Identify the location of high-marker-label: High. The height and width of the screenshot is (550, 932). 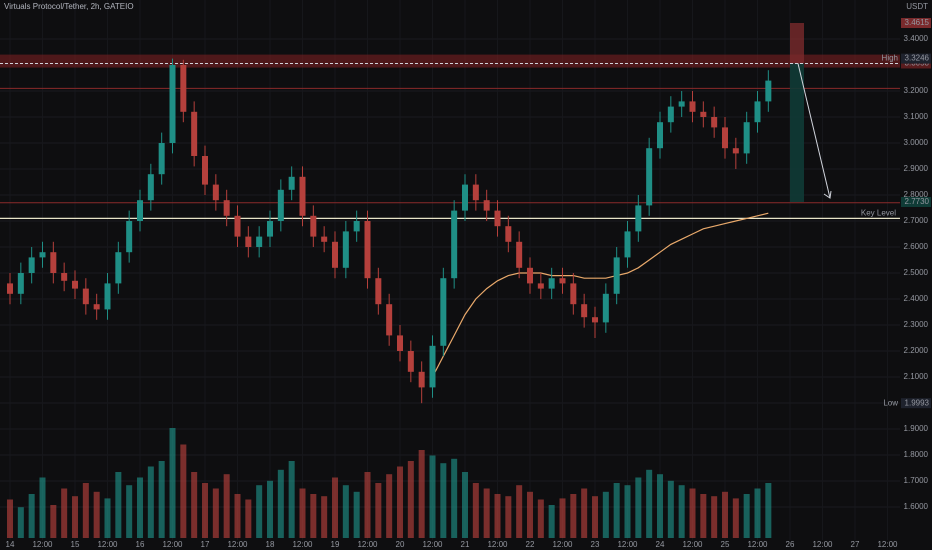
(890, 58).